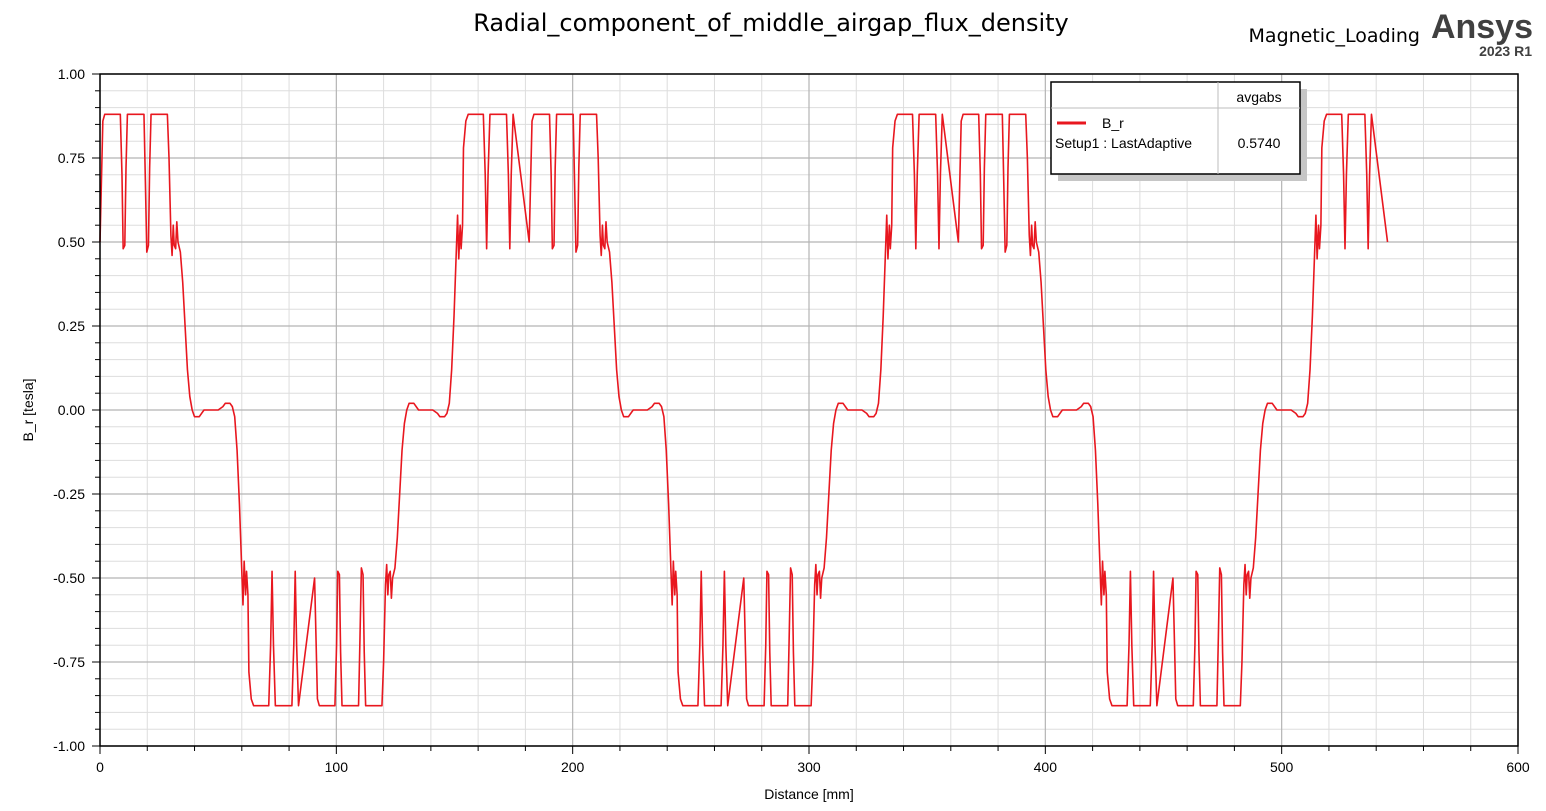 This screenshot has width=1546, height=811. I want to click on y-tick-label: -0.50, so click(69, 578).